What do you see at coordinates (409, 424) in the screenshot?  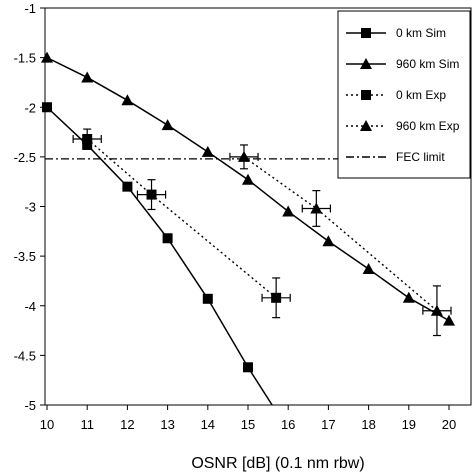 I see `x-tick-label: 19` at bounding box center [409, 424].